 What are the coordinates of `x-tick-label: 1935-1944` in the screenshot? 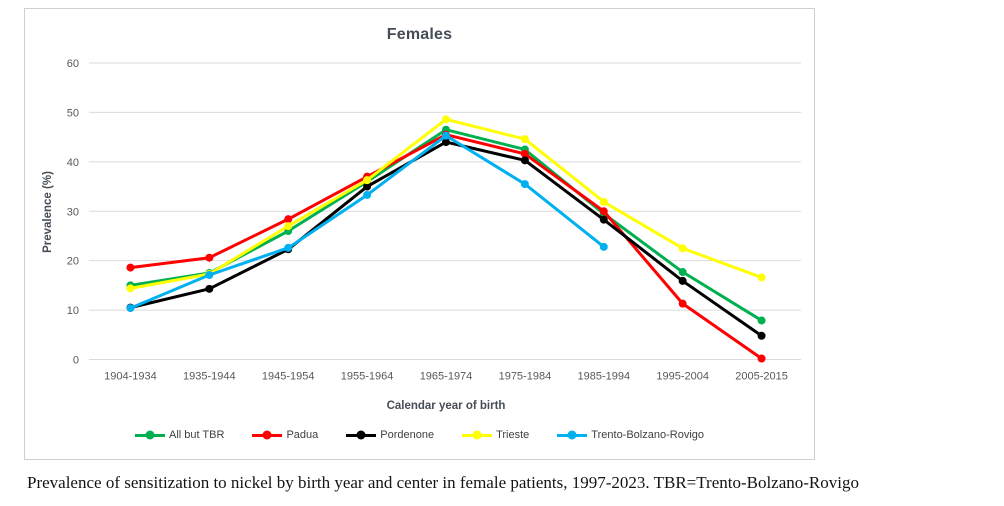 It's located at (209, 377).